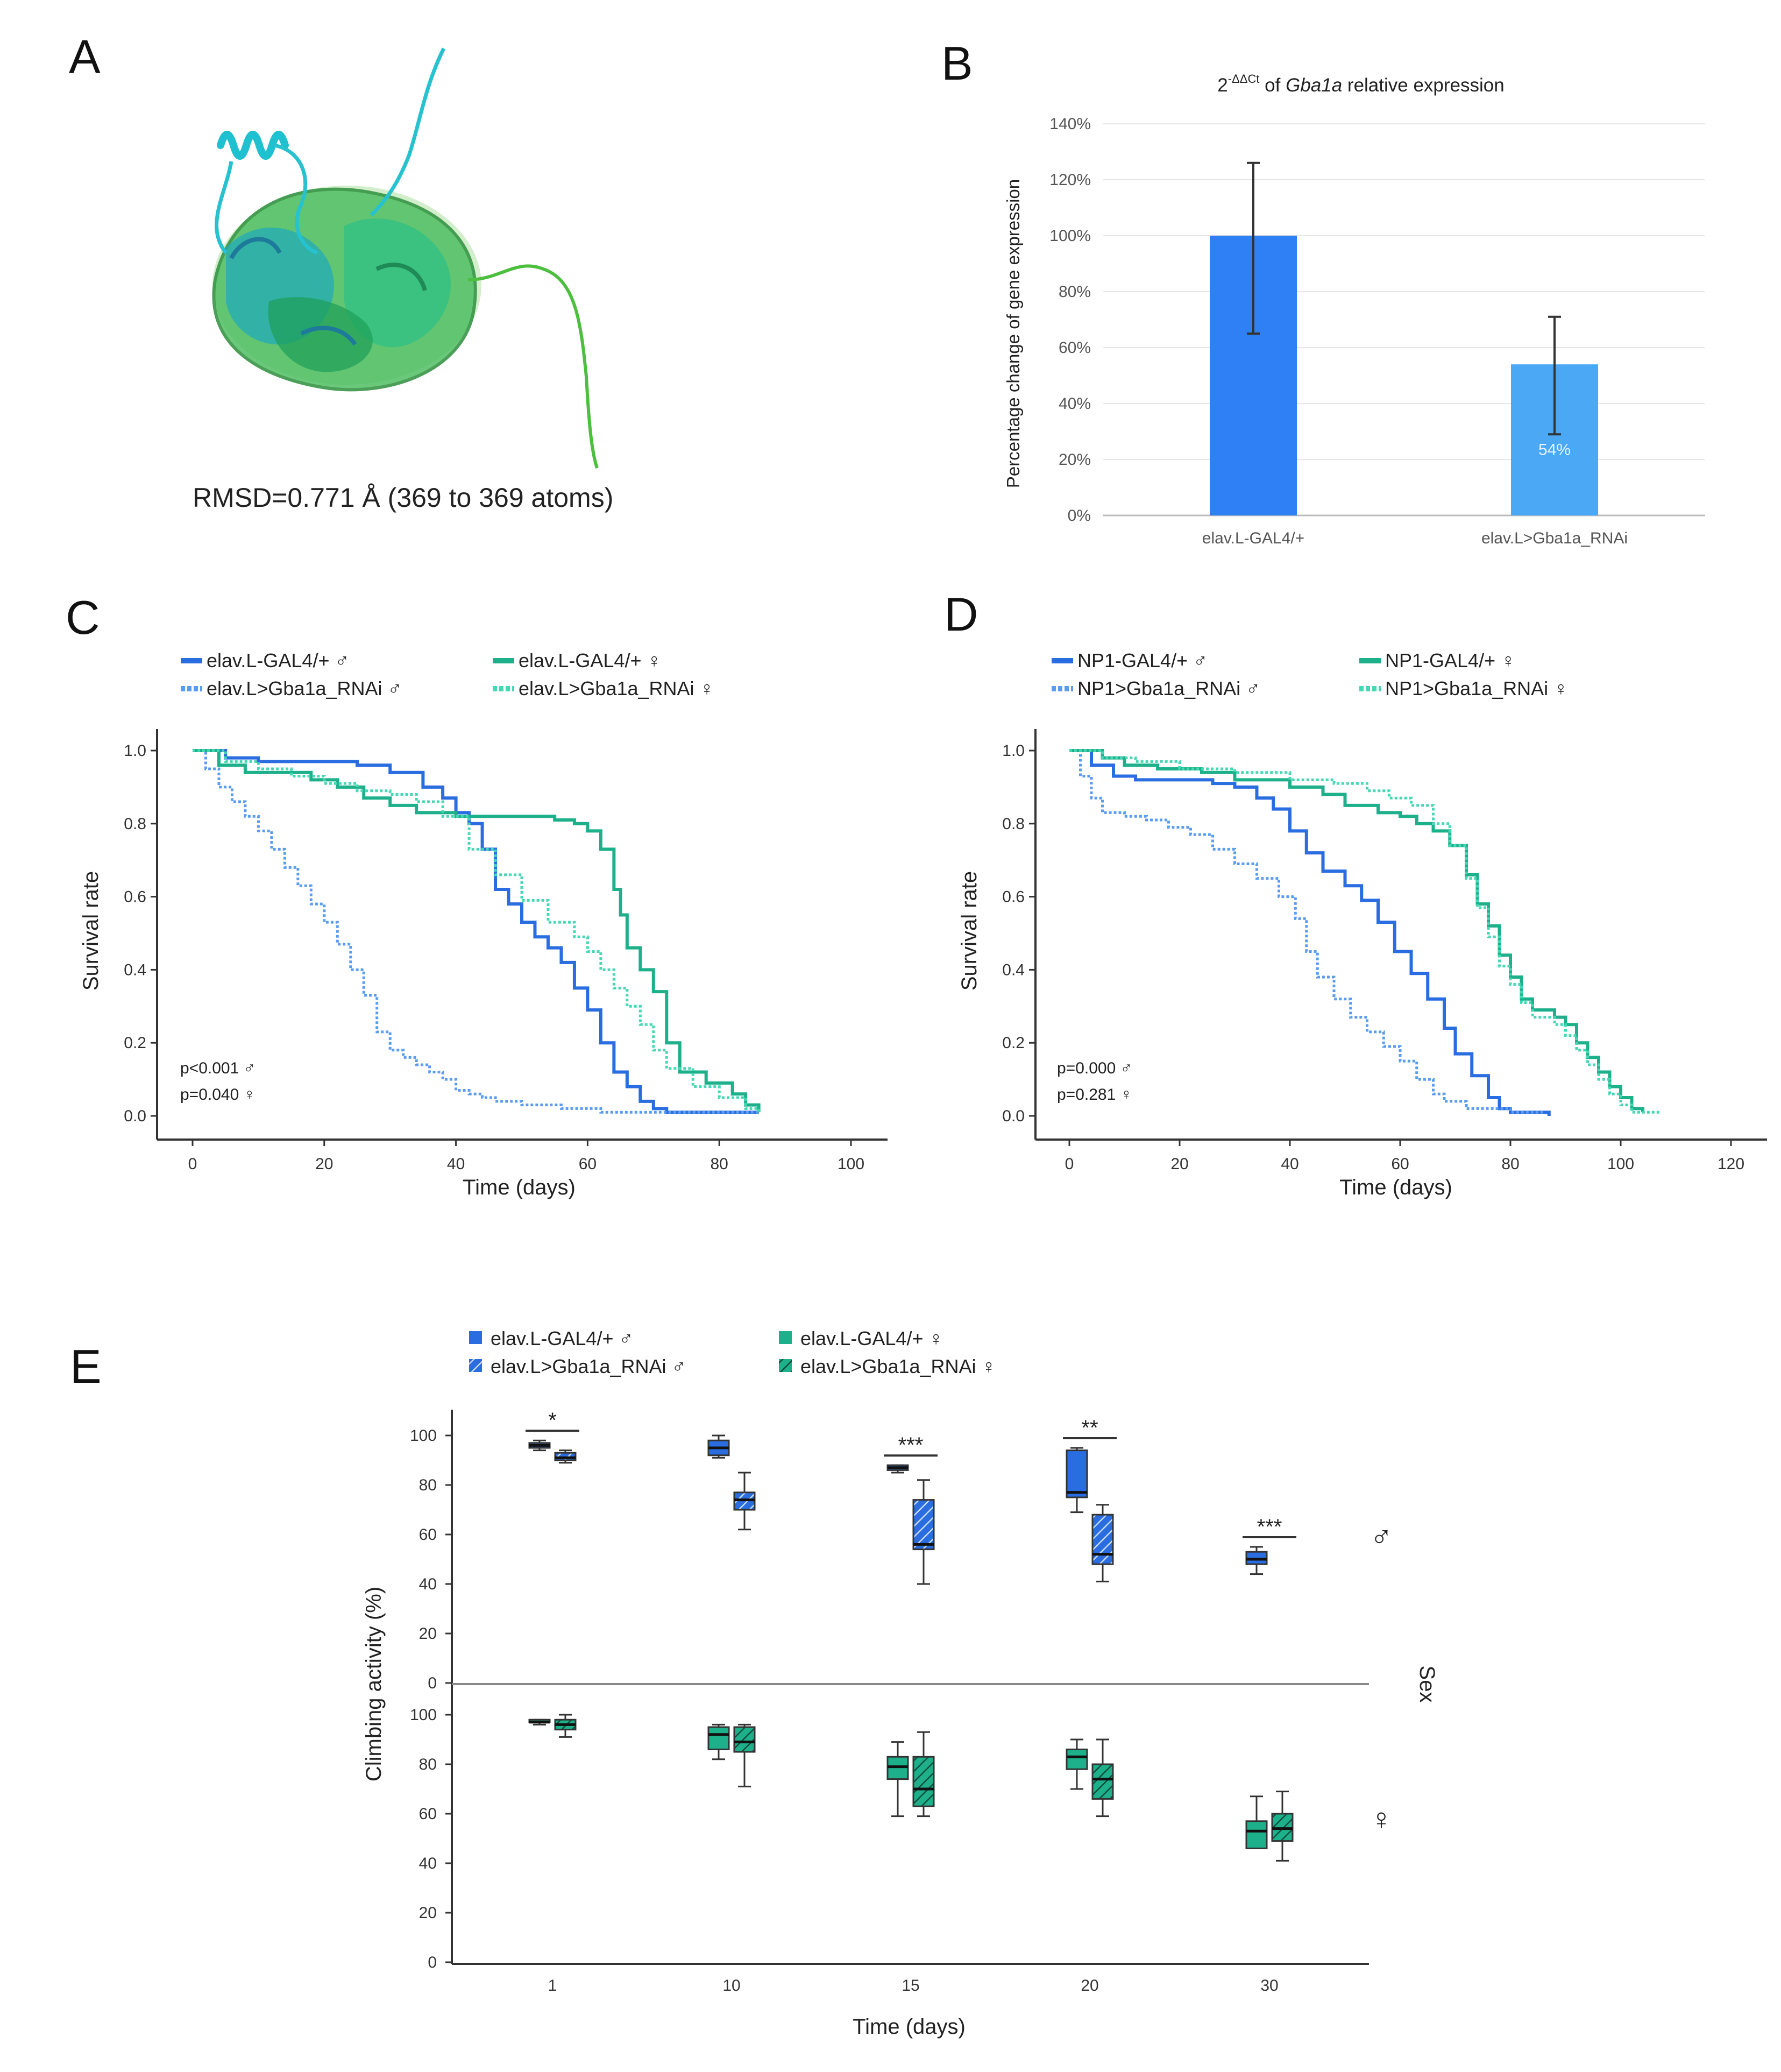 The width and height of the screenshot is (1781, 2072). I want to click on legend-label: elav.L>Gba1a_RNAi ♀, so click(616, 688).